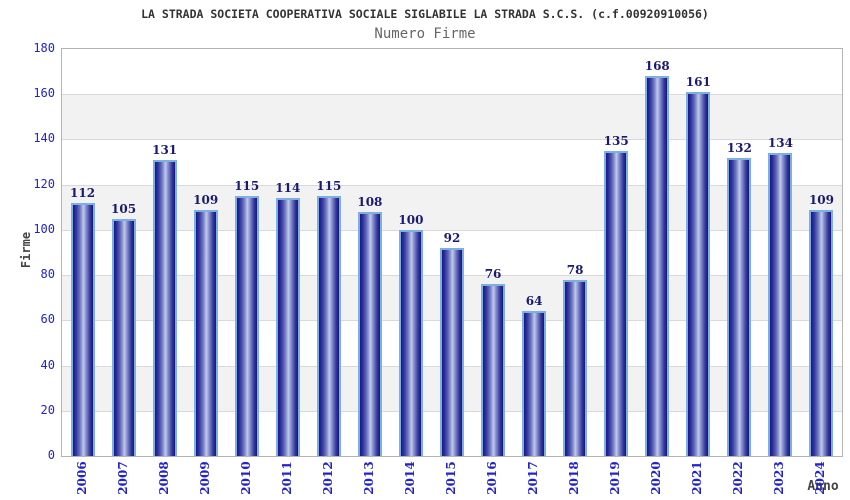 This screenshot has width=850, height=500. I want to click on x-tick-2014: 2014, so click(409, 478).